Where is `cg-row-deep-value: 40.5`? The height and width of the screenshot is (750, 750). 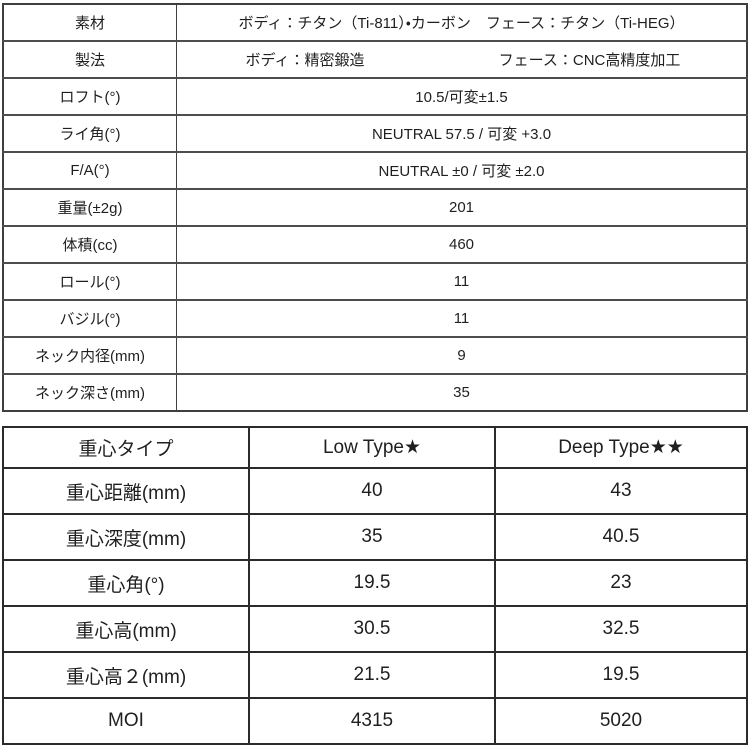 cg-row-deep-value: 40.5 is located at coordinates (621, 537).